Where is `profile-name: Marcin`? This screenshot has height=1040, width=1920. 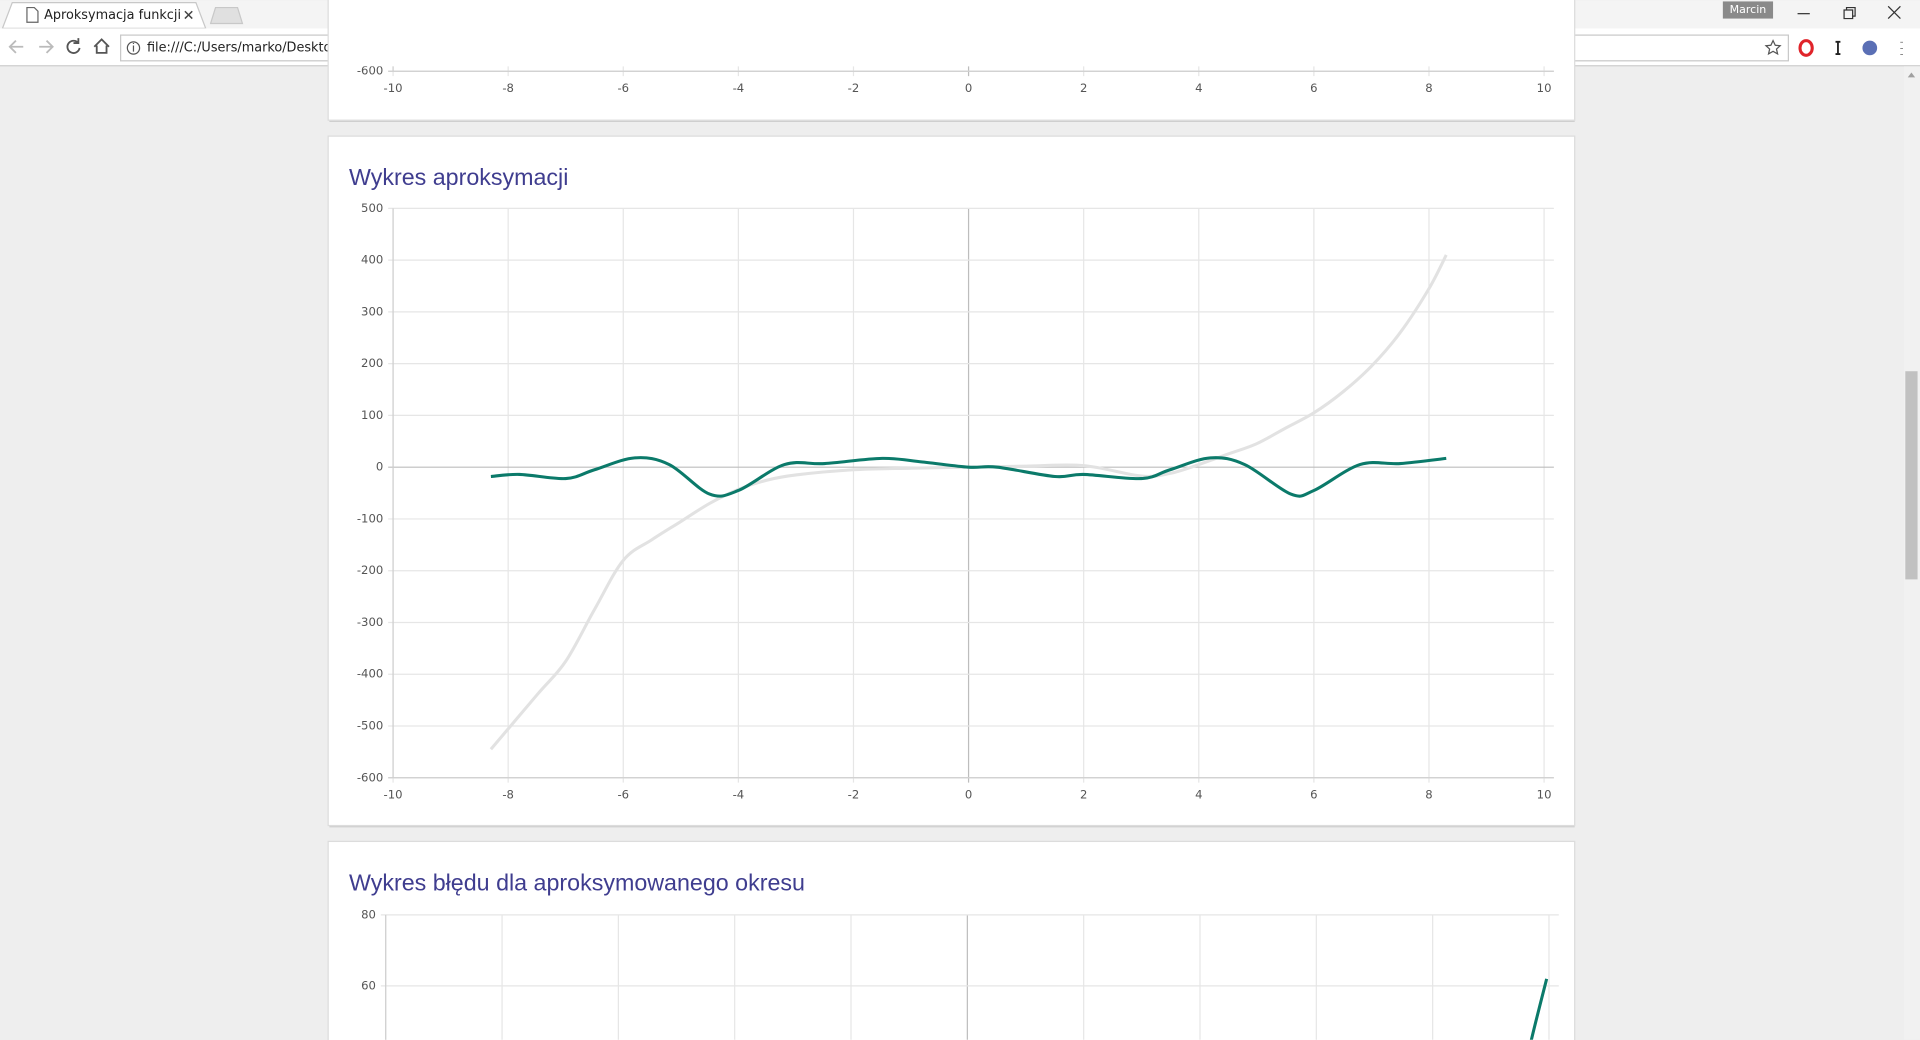
profile-name: Marcin is located at coordinates (1748, 9).